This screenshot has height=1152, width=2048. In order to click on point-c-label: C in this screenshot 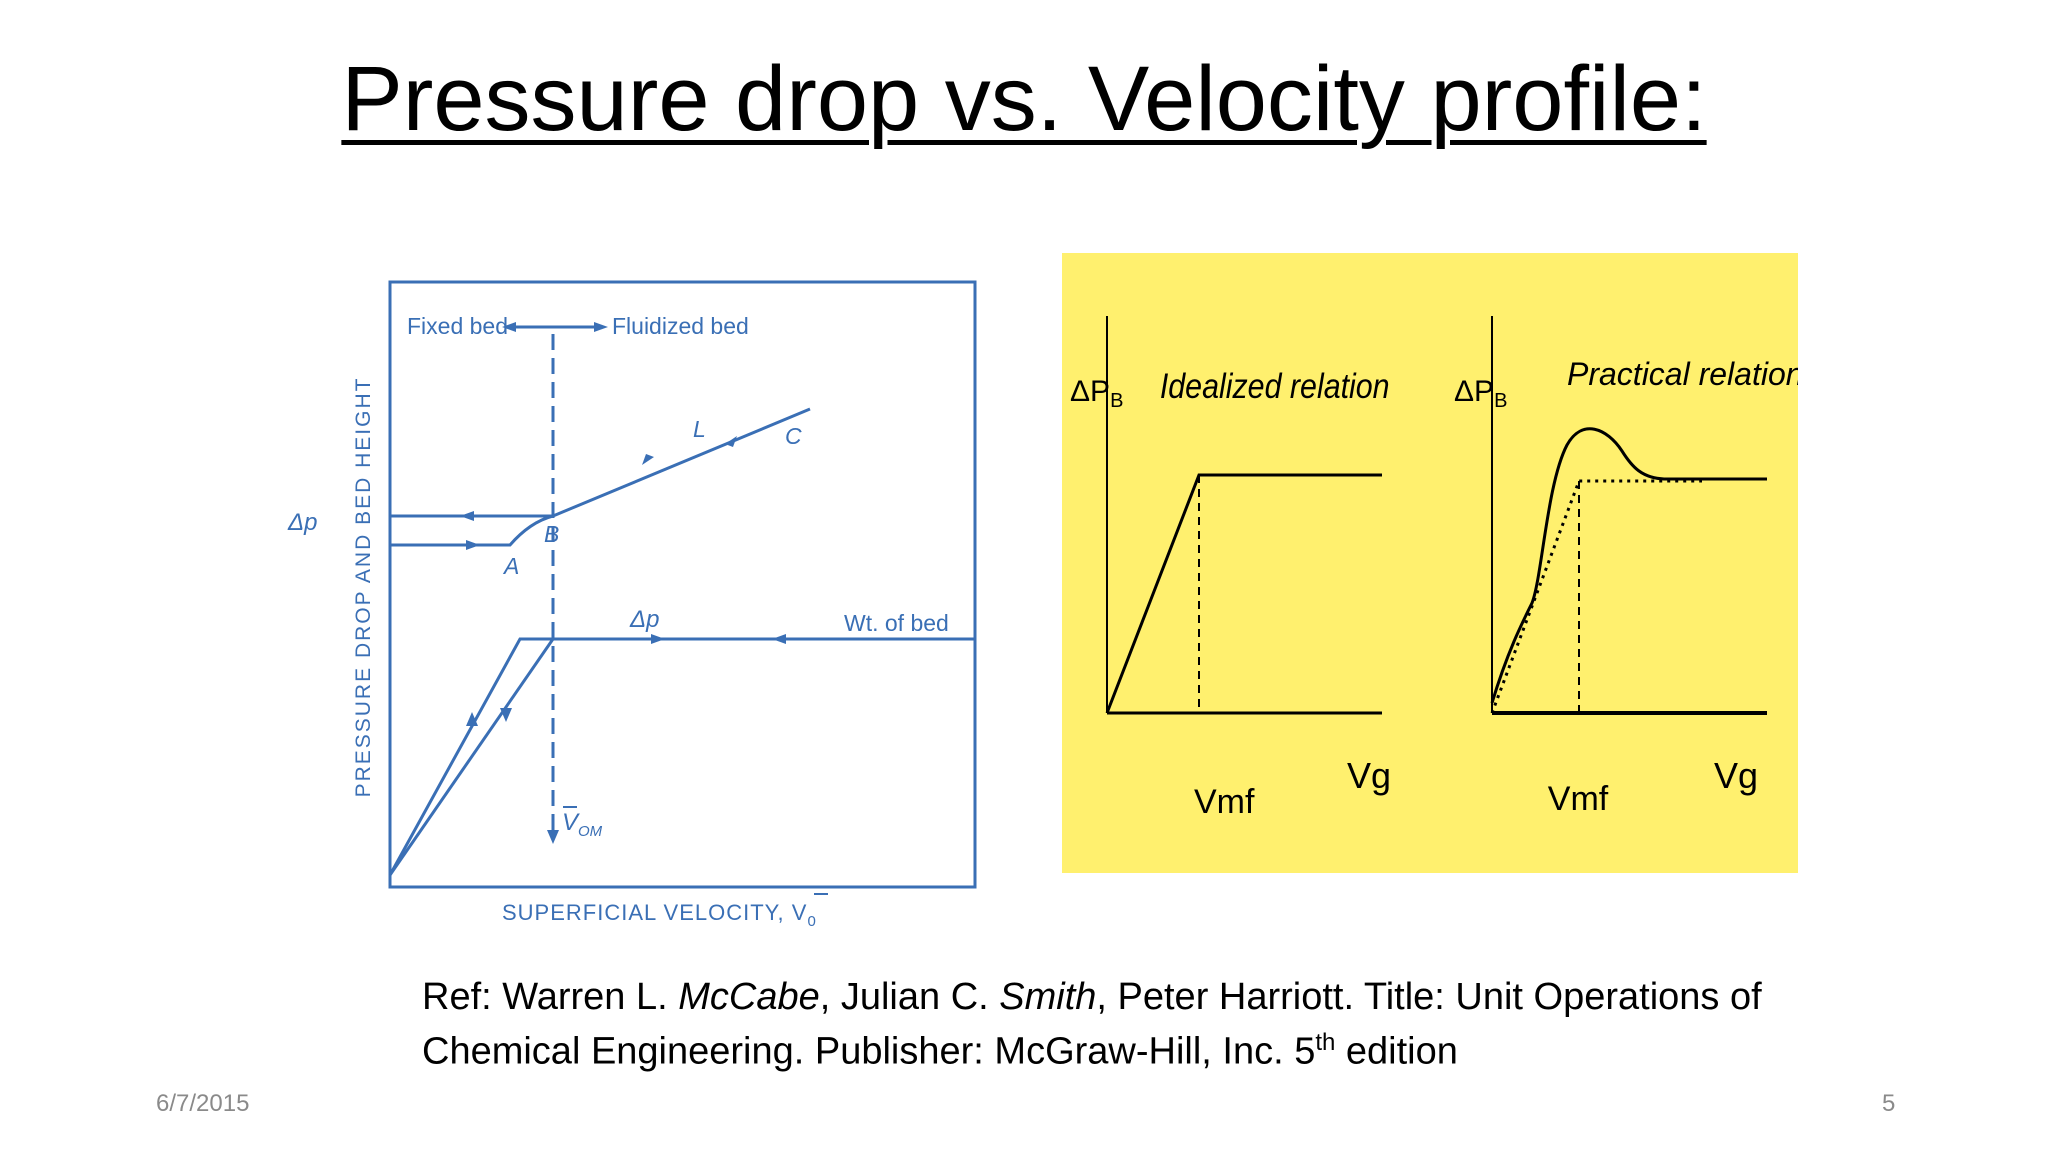, I will do `click(793, 436)`.